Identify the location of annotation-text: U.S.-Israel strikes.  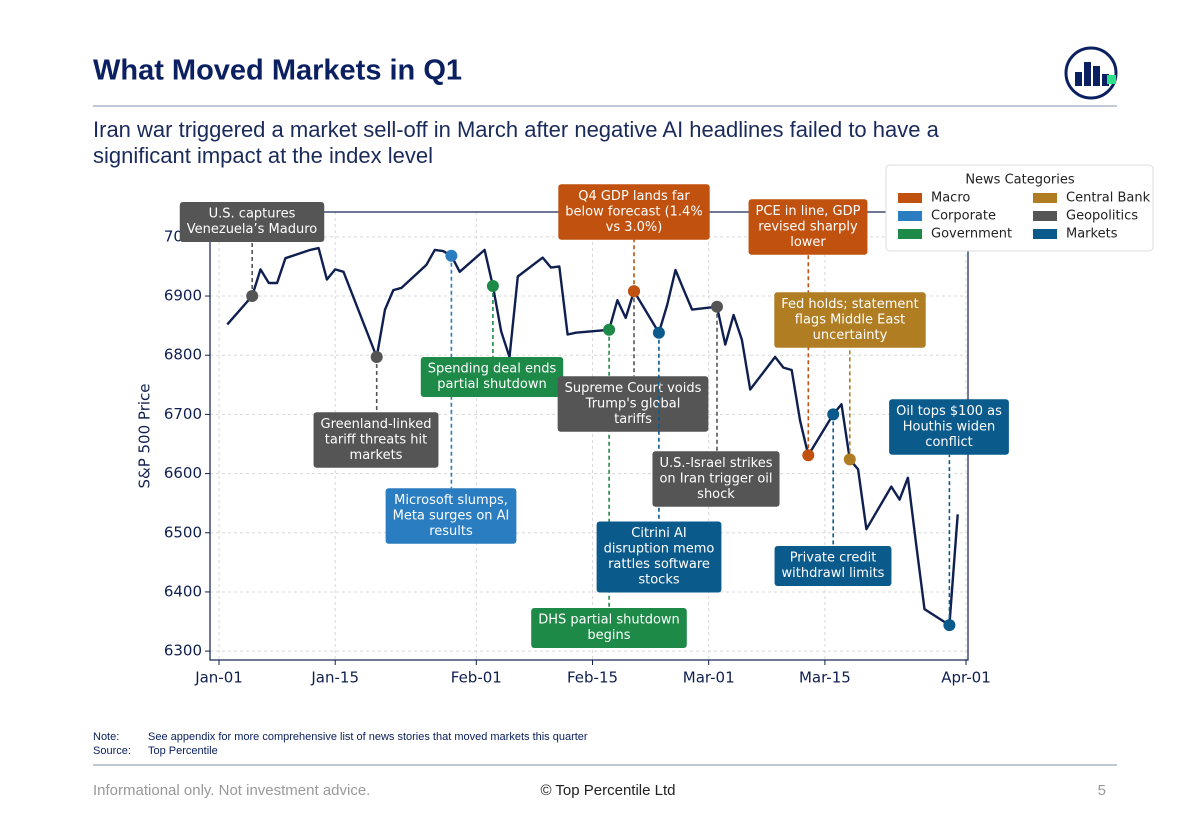
(715, 463).